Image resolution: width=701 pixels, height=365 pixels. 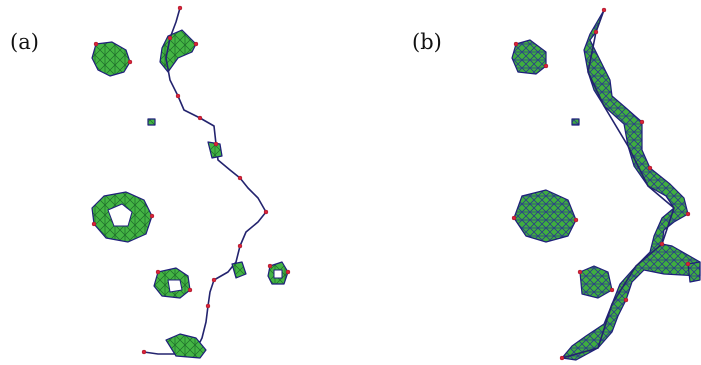 What do you see at coordinates (24, 42) in the screenshot?
I see `panel-a-label: (a)` at bounding box center [24, 42].